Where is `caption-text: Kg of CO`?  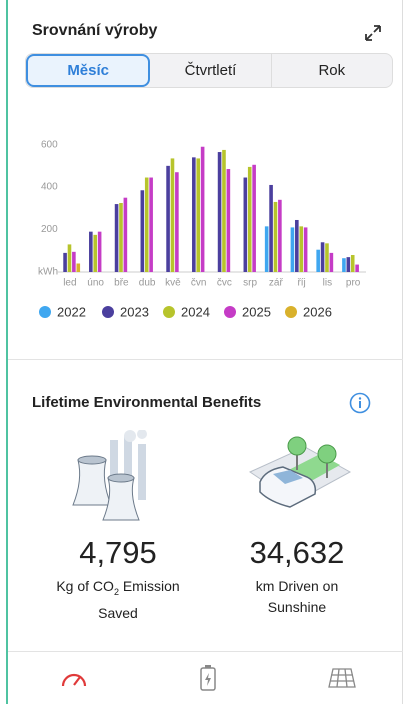 caption-text: Kg of CO is located at coordinates (85, 586).